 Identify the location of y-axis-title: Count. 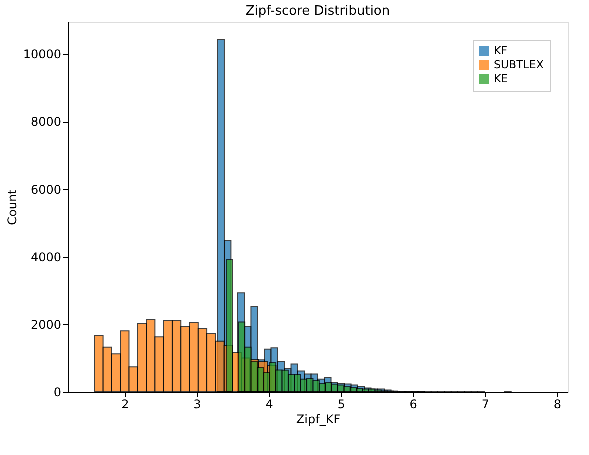
(12, 207).